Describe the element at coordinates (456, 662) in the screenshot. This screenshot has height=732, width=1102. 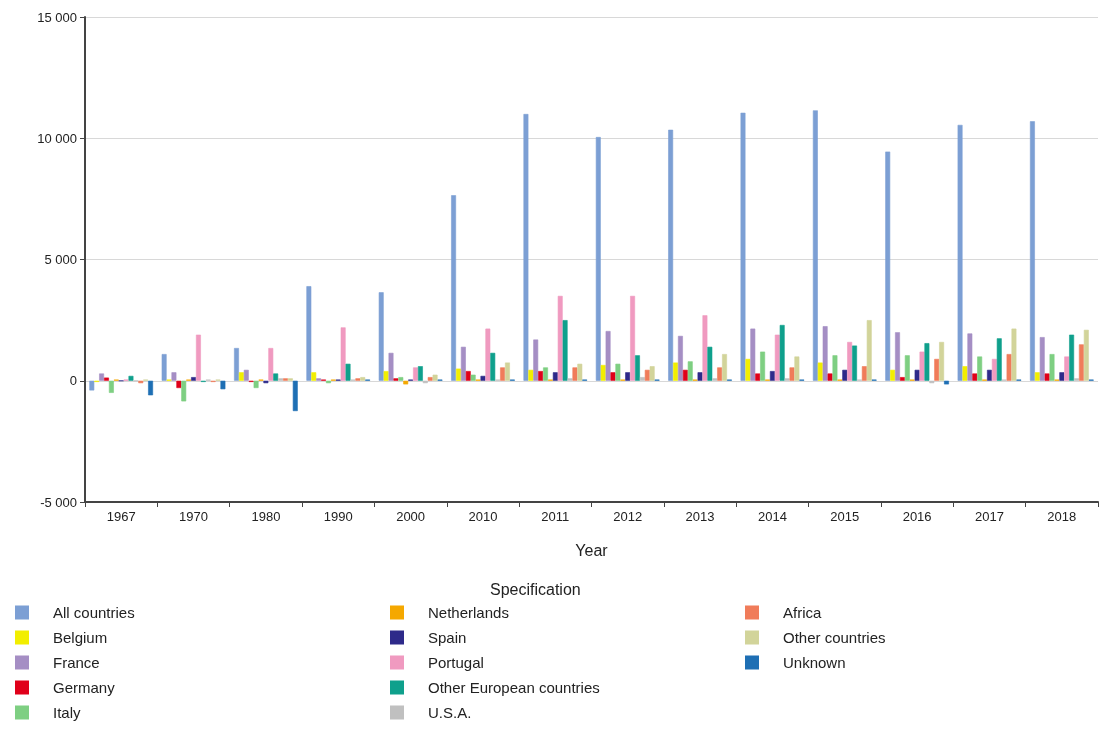
I see `legend-label: Portugal` at that location.